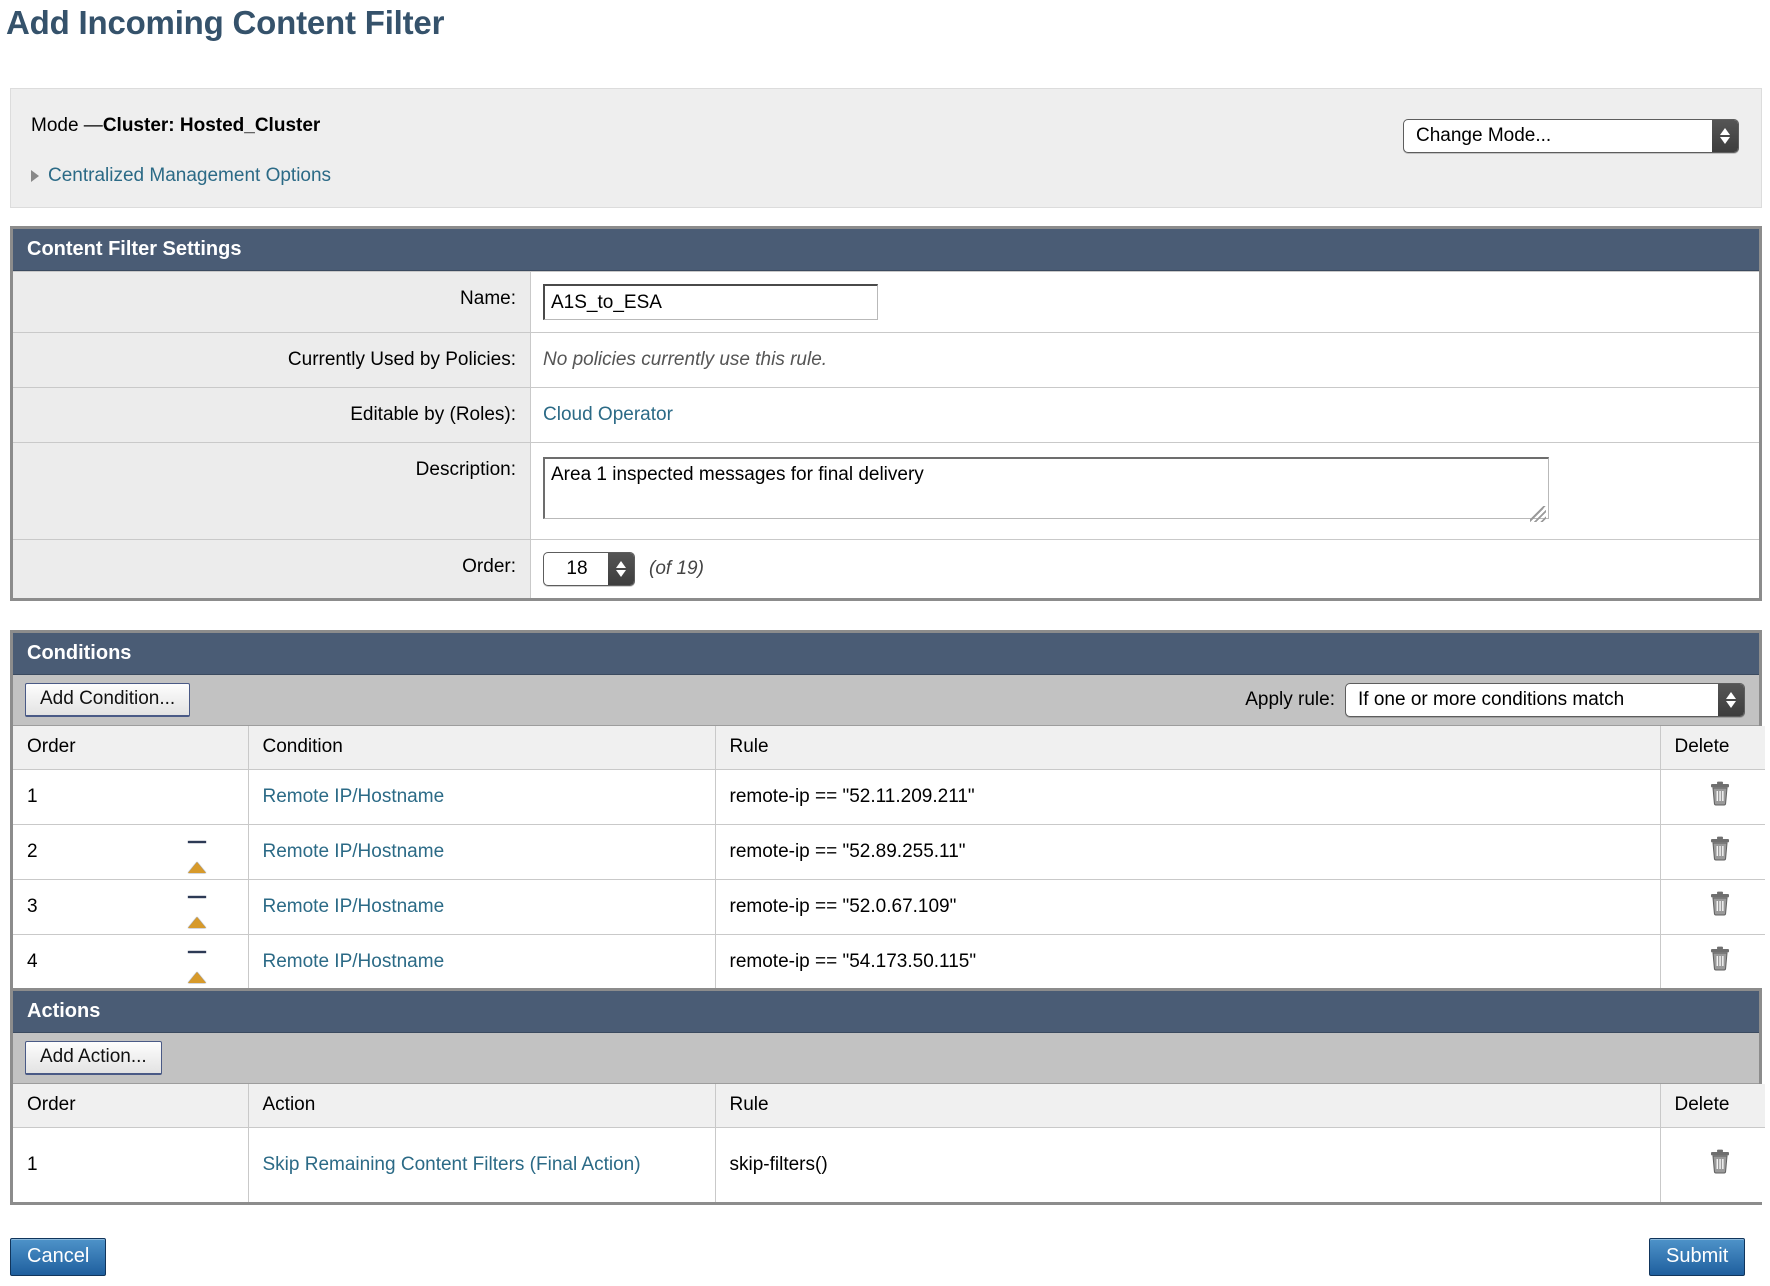 Image resolution: width=1770 pixels, height=1286 pixels. I want to click on description-label: Description:, so click(272, 491).